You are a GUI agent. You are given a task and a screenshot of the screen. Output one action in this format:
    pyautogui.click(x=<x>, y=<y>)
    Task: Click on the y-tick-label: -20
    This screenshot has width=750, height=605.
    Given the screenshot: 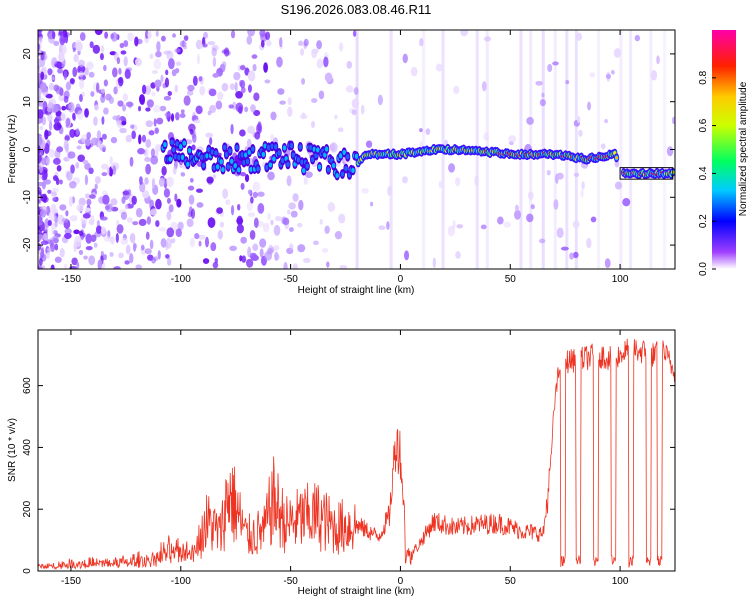 What is the action you would take?
    pyautogui.click(x=27, y=244)
    